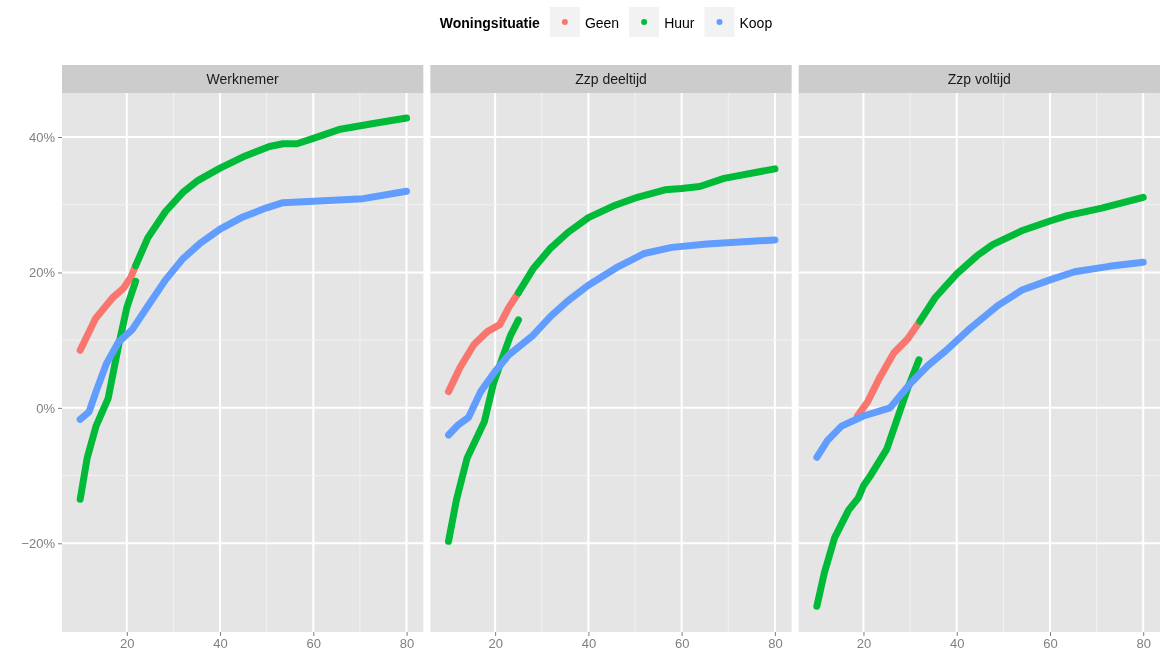 Image resolution: width=1166 pixels, height=660 pixels. I want to click on y-tick-label: 40%, so click(42, 137).